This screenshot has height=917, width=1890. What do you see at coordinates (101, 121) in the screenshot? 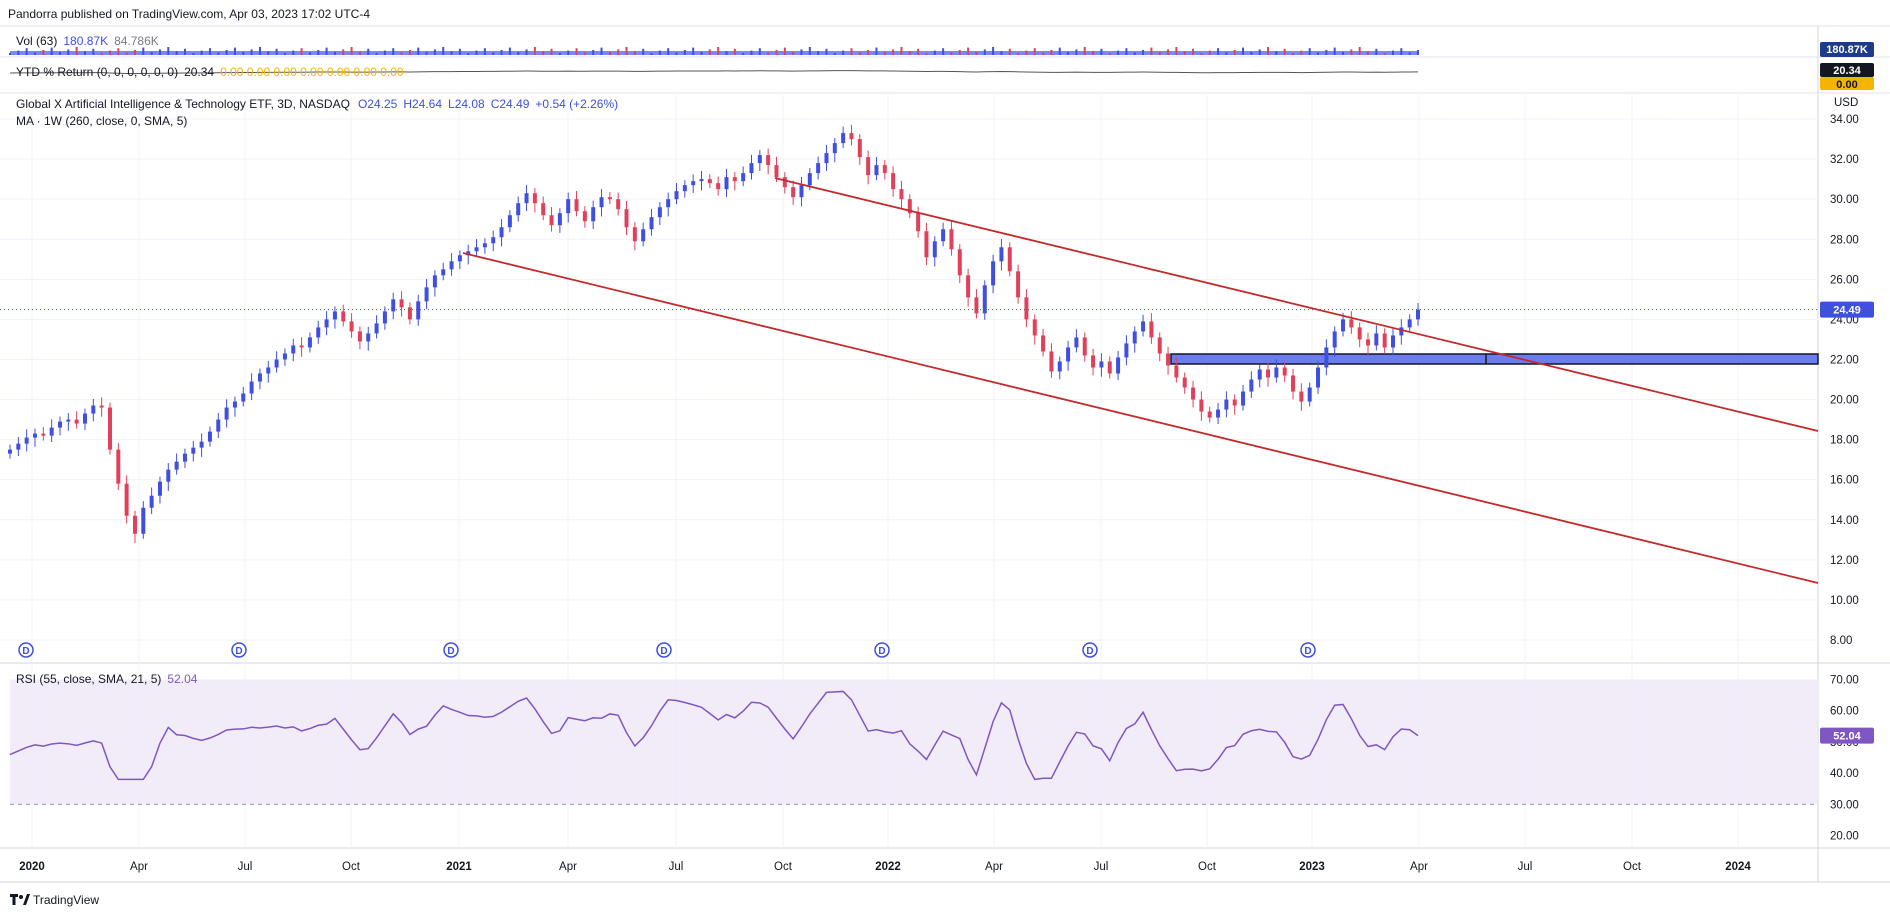
I see `ma-legend: MA · 1W (260, close, 0, SMA, 5)` at bounding box center [101, 121].